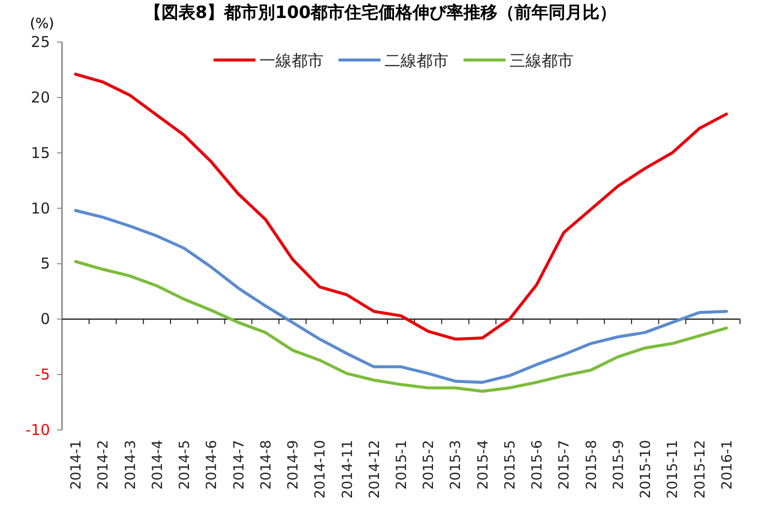 The width and height of the screenshot is (761, 508). What do you see at coordinates (130, 465) in the screenshot?
I see `x-tick-label: 2014-3` at bounding box center [130, 465].